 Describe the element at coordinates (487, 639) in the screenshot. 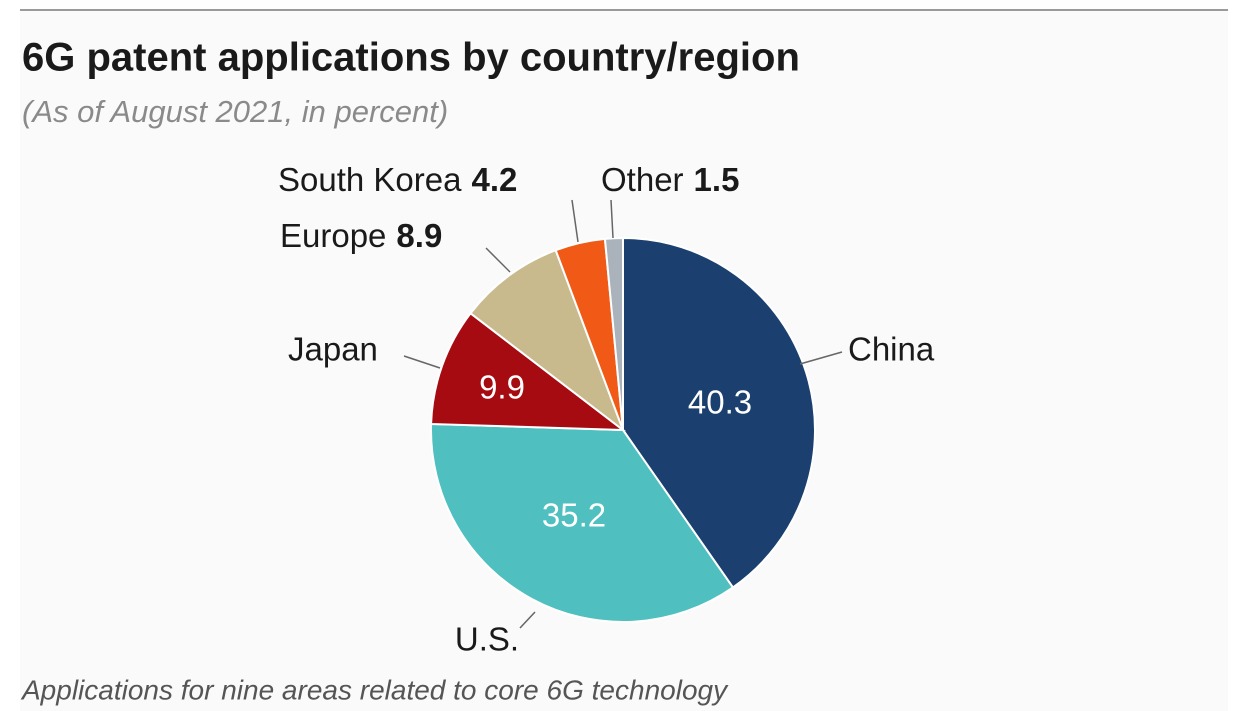

I see `slice-label: U.S.` at that location.